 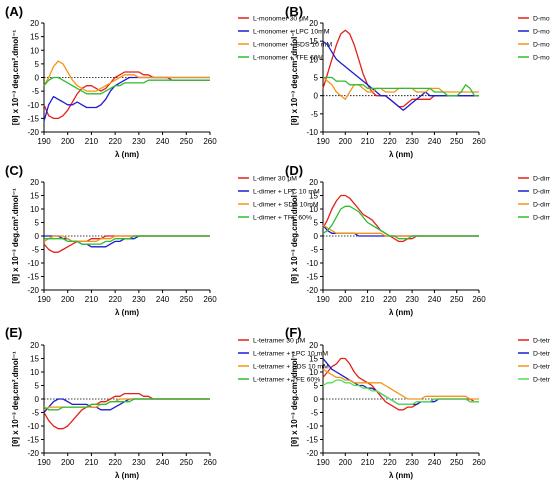 I want to click on legend-entry: D-monomer 30 μM, so click(x=541, y=19).